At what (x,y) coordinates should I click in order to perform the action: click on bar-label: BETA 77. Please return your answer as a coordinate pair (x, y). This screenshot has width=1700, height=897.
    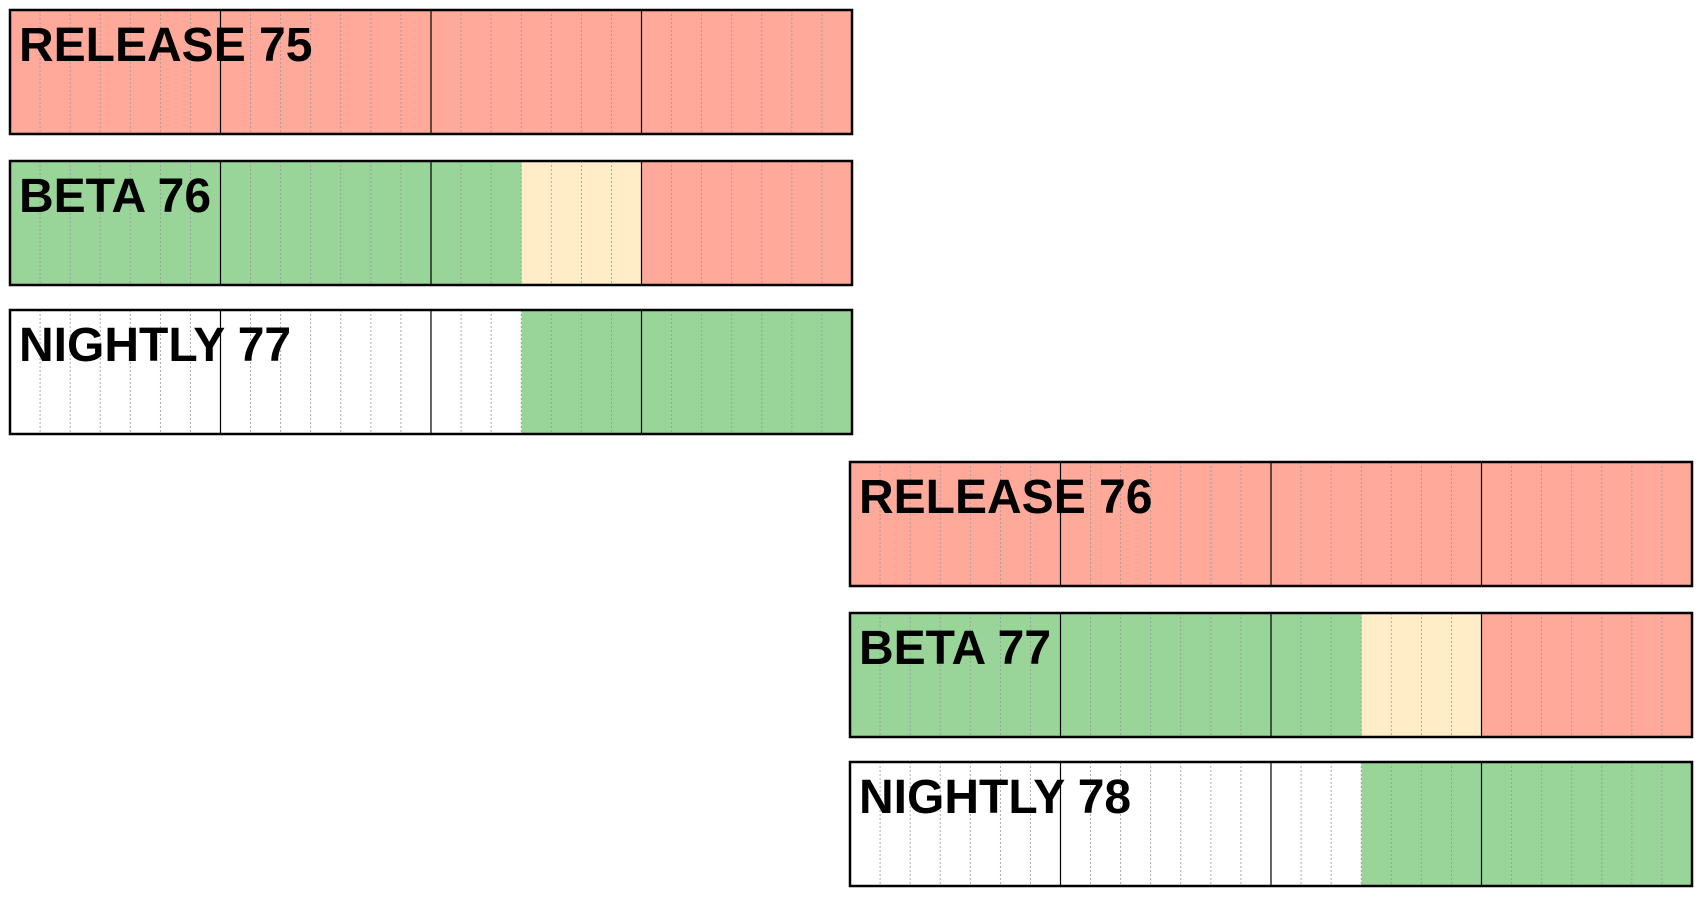
    Looking at the image, I should click on (955, 648).